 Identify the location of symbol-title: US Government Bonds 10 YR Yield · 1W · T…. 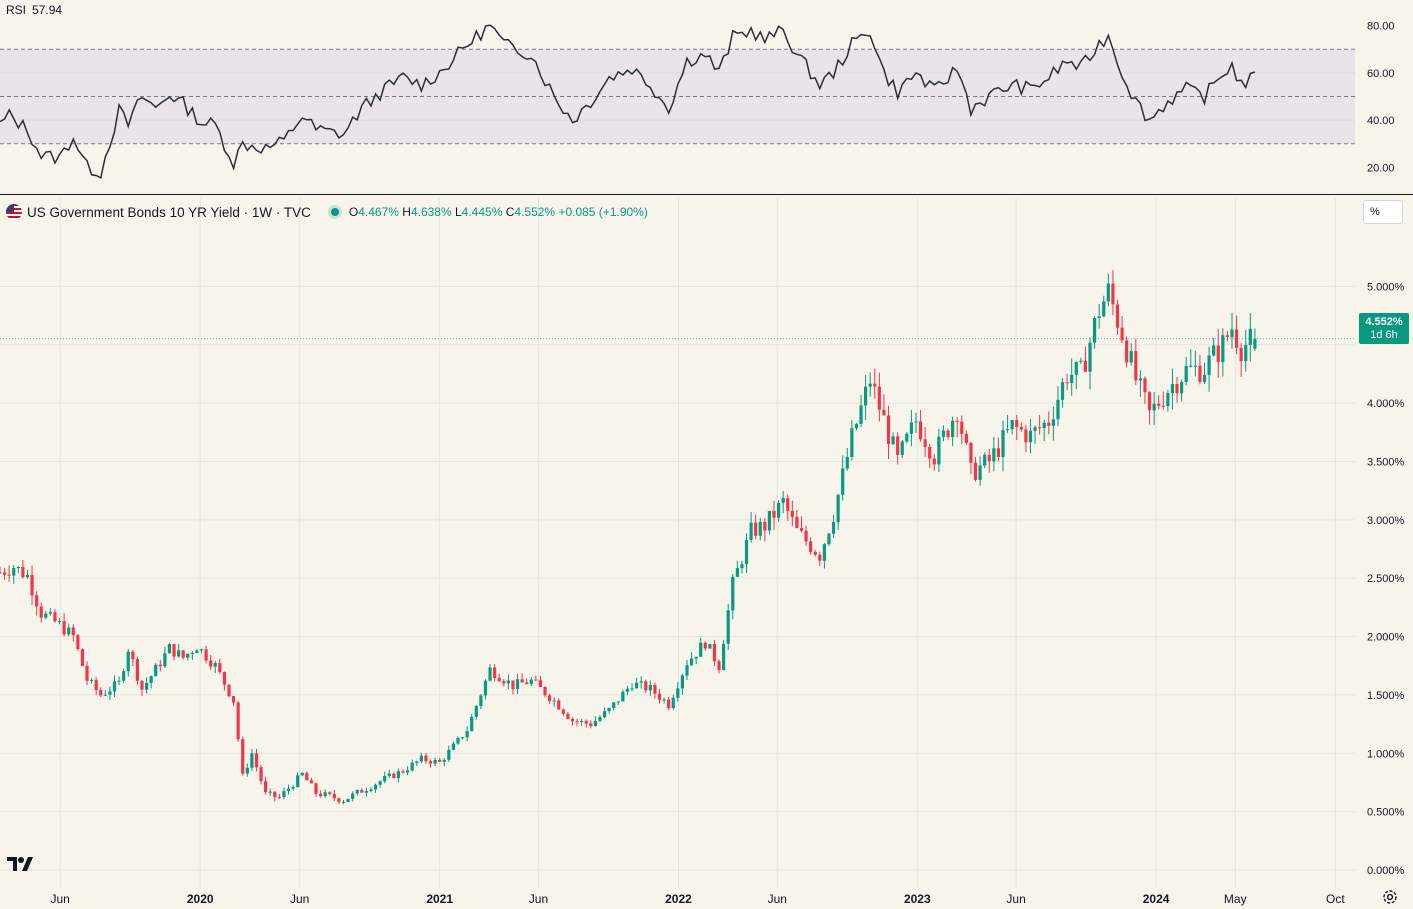
(169, 212).